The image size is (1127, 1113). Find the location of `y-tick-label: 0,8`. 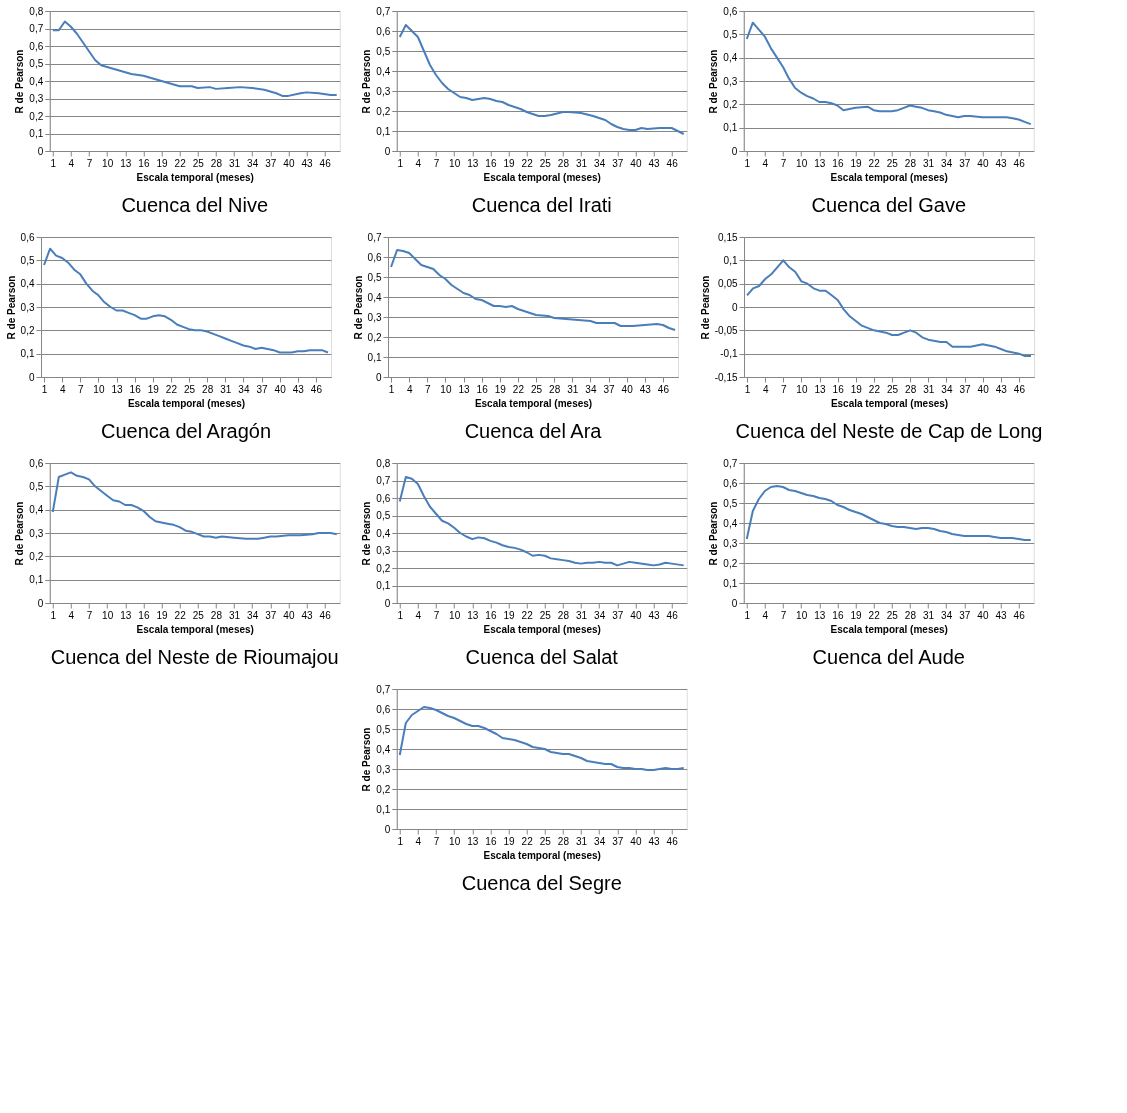

y-tick-label: 0,8 is located at coordinates (36, 11).